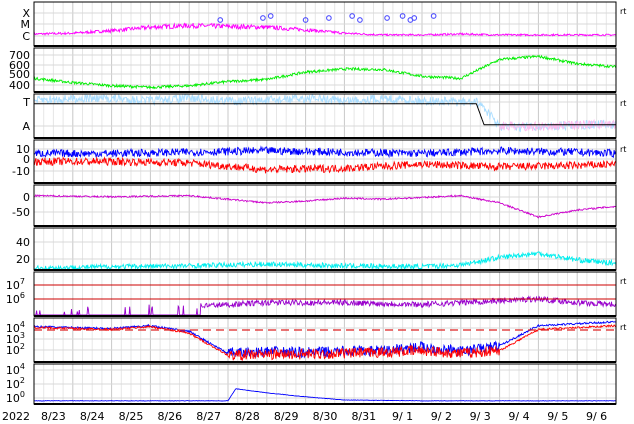 The image size is (634, 424). What do you see at coordinates (23, 242) in the screenshot?
I see `y-tick-label: 40` at bounding box center [23, 242].